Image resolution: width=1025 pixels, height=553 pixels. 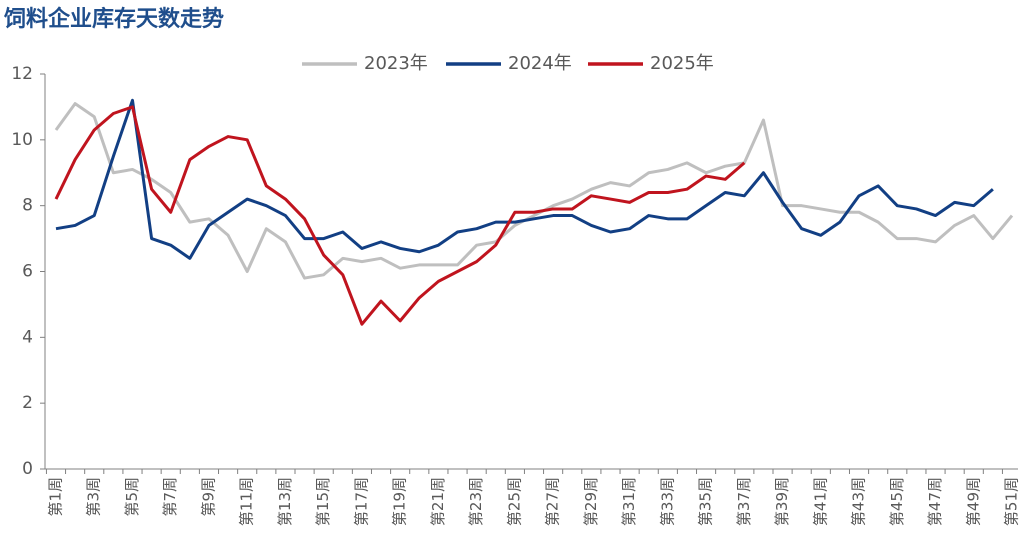 What do you see at coordinates (820, 501) in the screenshot?
I see `x-tick-label: 第41周` at bounding box center [820, 501].